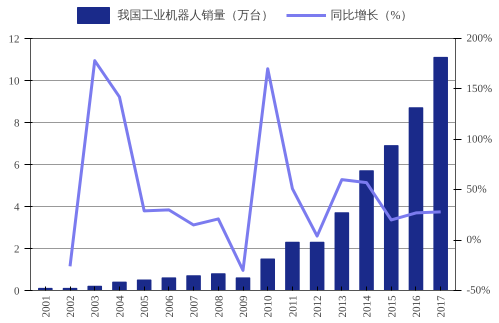 This screenshot has width=499, height=323. What do you see at coordinates (196, 15) in the screenshot?
I see `legend-label: 我国工业机器人销量（万台）` at bounding box center [196, 15].